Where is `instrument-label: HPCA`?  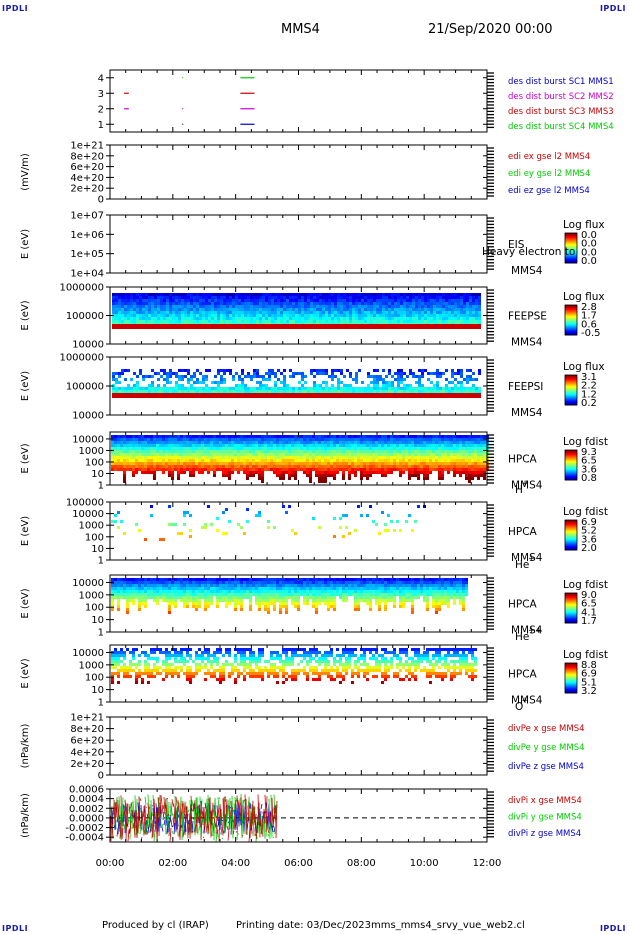 instrument-label: HPCA is located at coordinates (523, 605).